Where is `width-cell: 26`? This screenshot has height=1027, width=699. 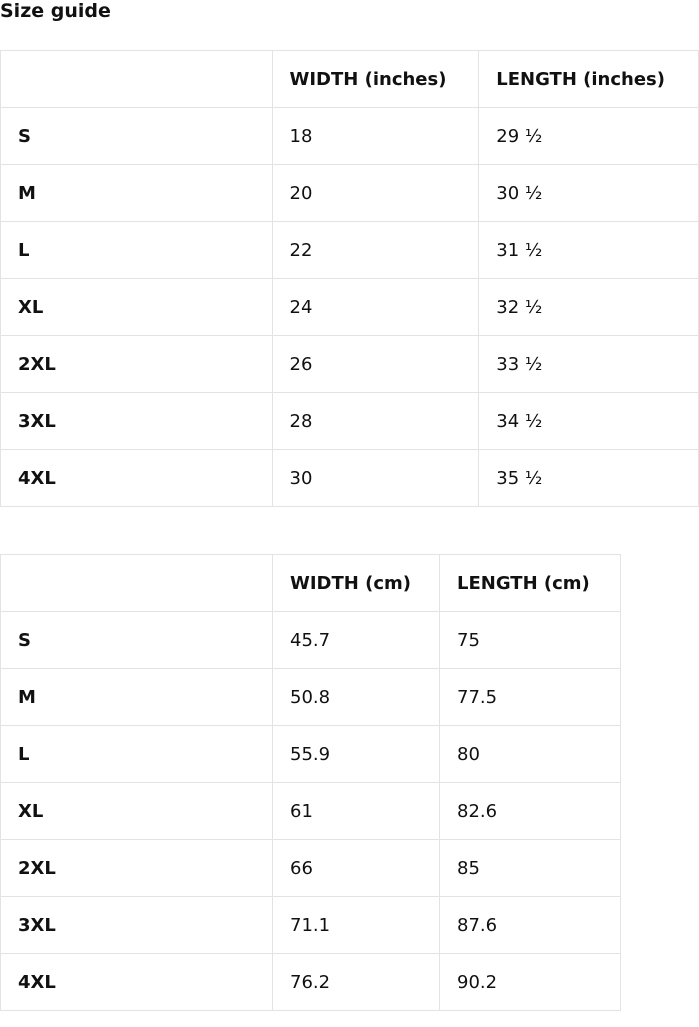
width-cell: 26 is located at coordinates (375, 364).